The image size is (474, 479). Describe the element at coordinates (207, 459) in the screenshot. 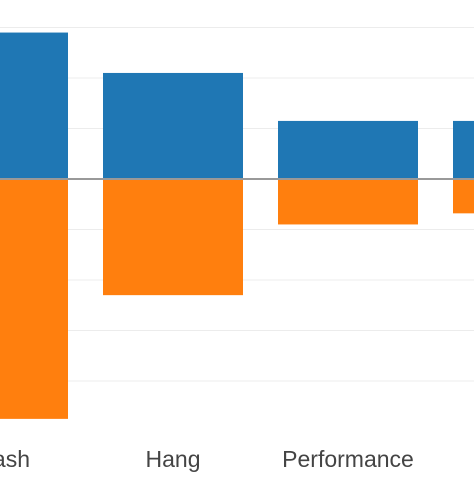

I see `x-tick-labels: ash Hang Performance` at that location.